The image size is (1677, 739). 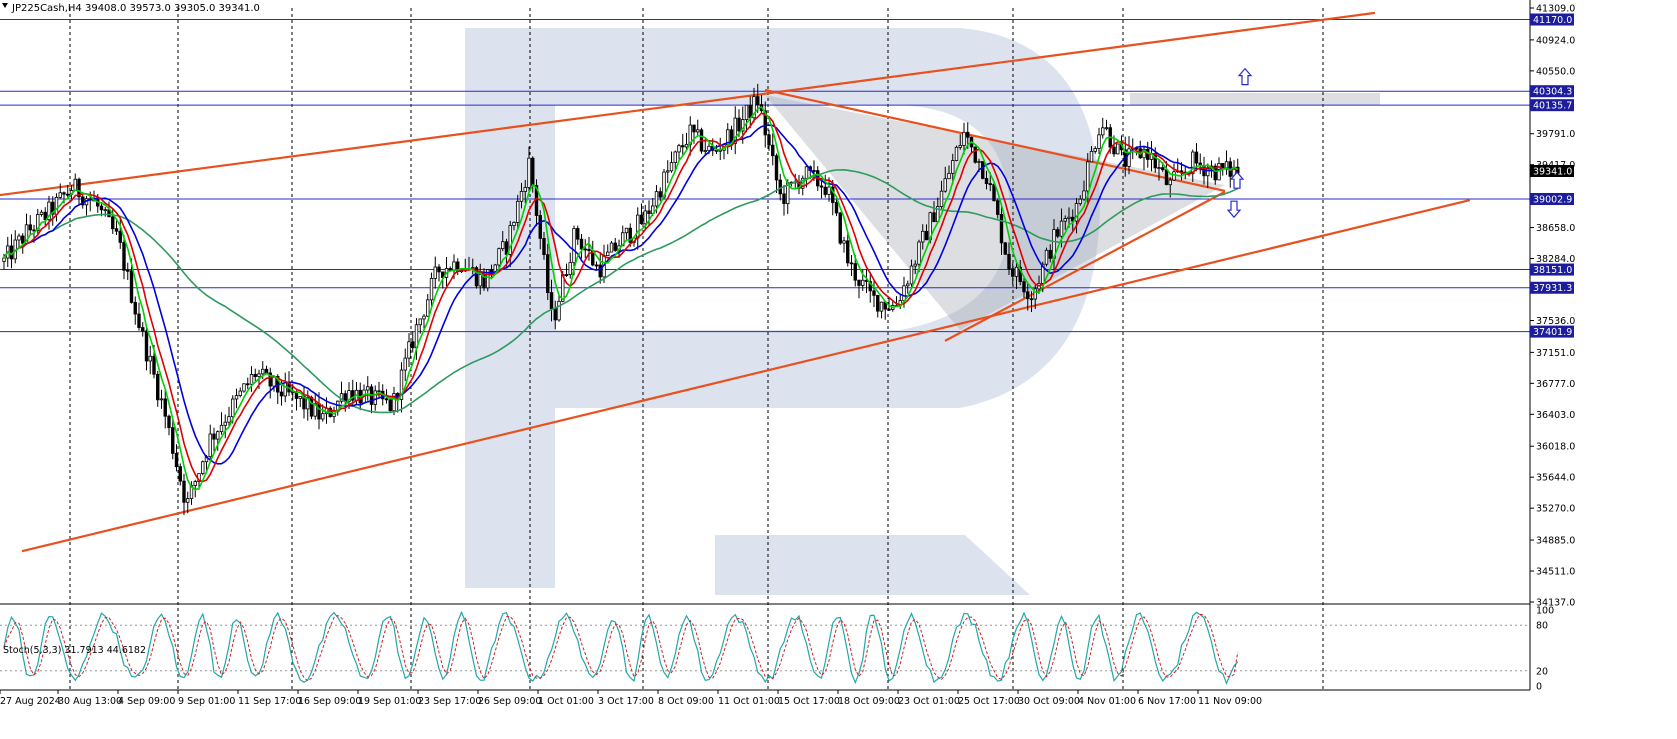 What do you see at coordinates (1255, 99) in the screenshot?
I see `resistance-zone-shade` at bounding box center [1255, 99].